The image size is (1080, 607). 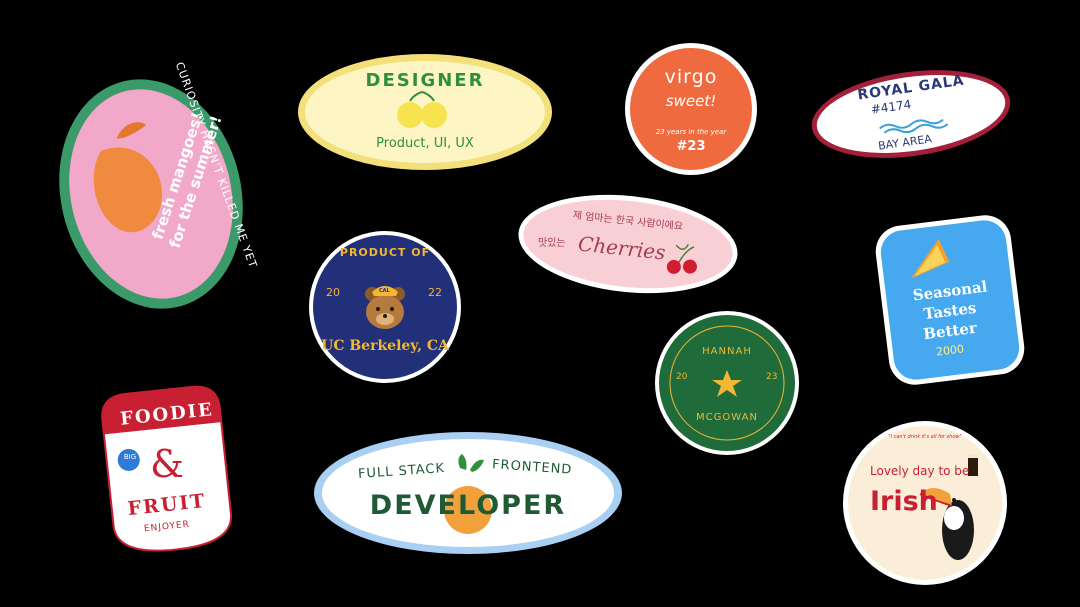 I want to click on developer-title: DEVELOPER, so click(x=468, y=505).